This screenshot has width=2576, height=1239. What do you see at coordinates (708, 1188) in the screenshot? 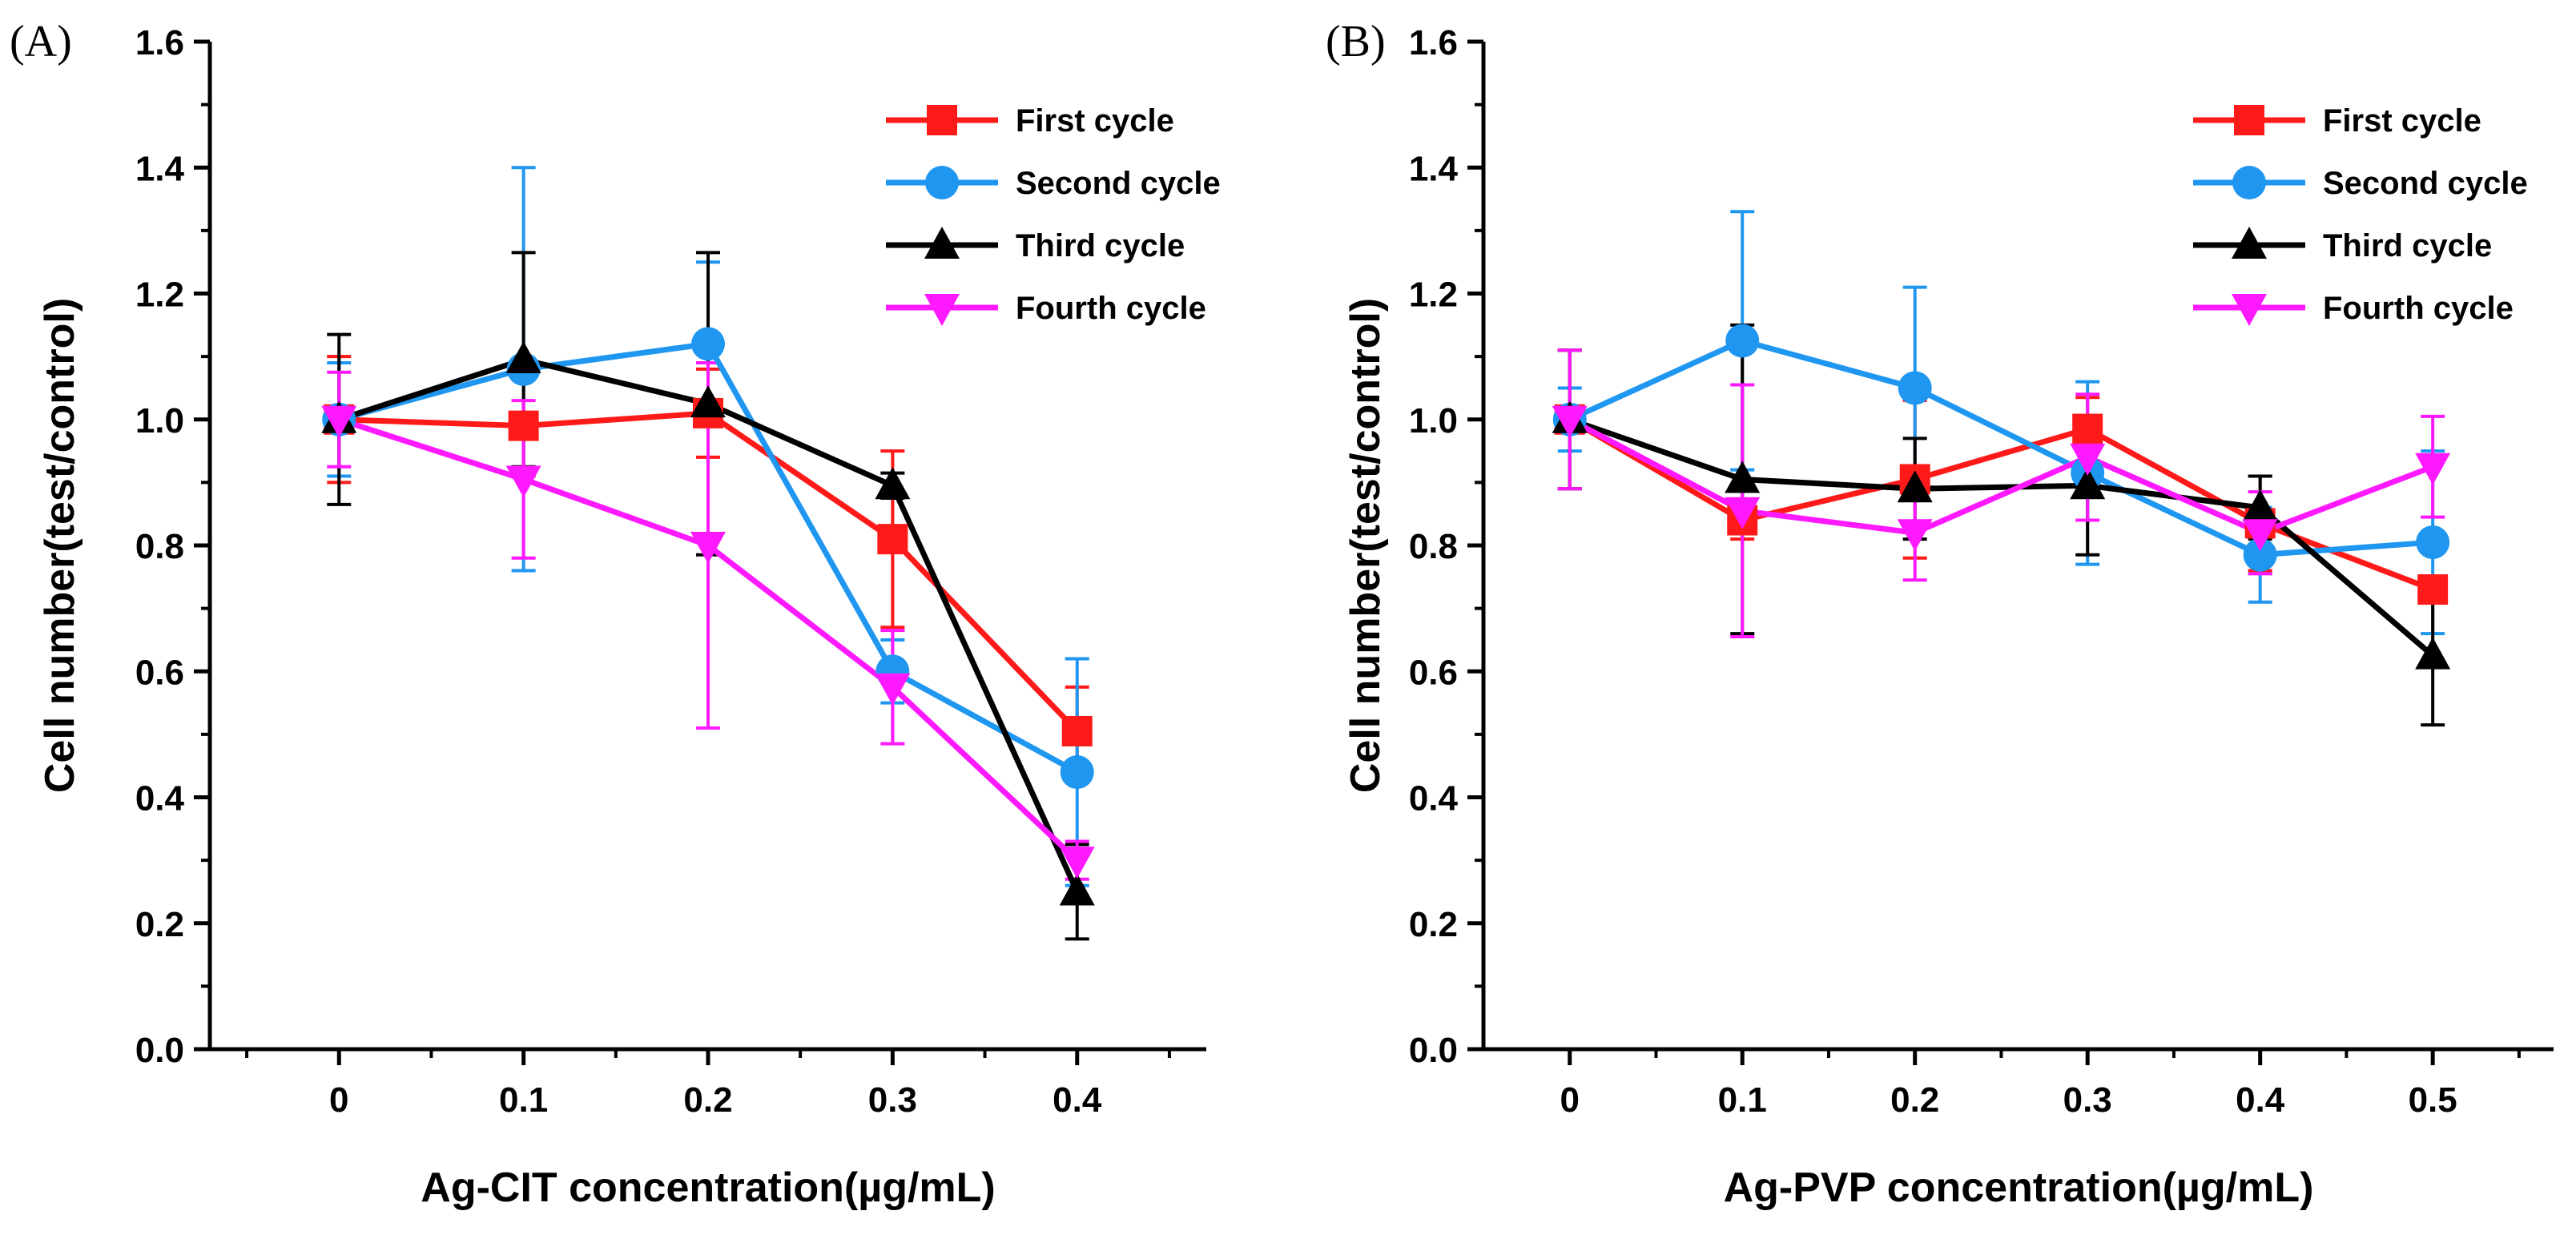
I see `x-axis-title: Ag-CIT concentration(µg/mL)` at bounding box center [708, 1188].